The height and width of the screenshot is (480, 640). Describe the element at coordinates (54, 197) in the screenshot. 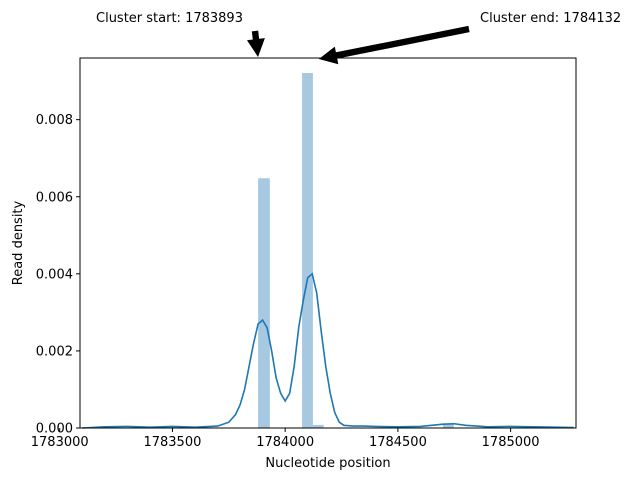

I see `y-tick-label: 0.006` at that location.